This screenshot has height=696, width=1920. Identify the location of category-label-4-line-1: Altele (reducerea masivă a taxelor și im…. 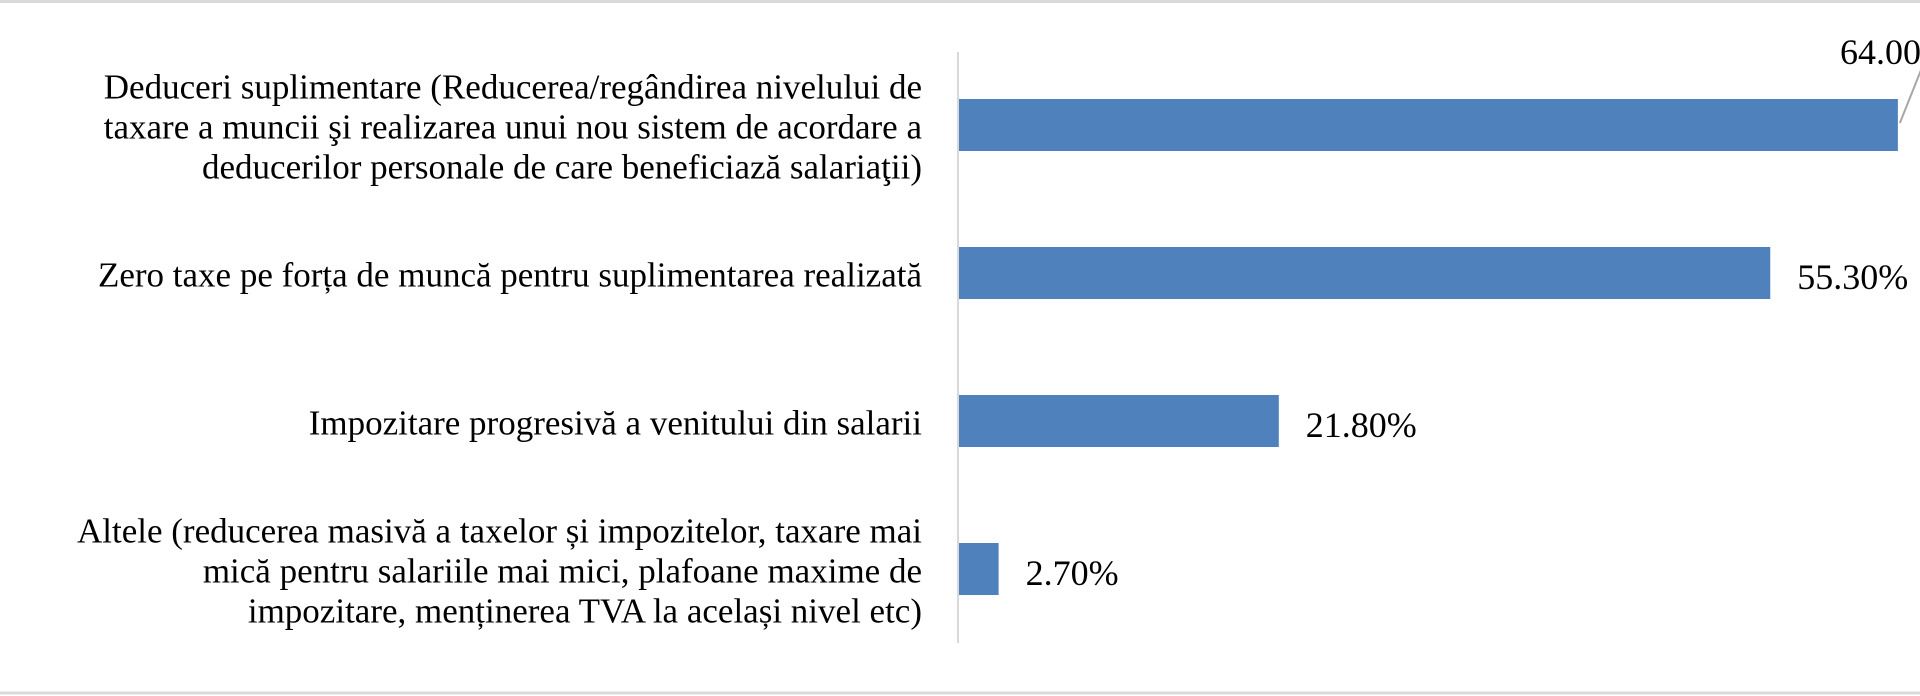
(499, 531).